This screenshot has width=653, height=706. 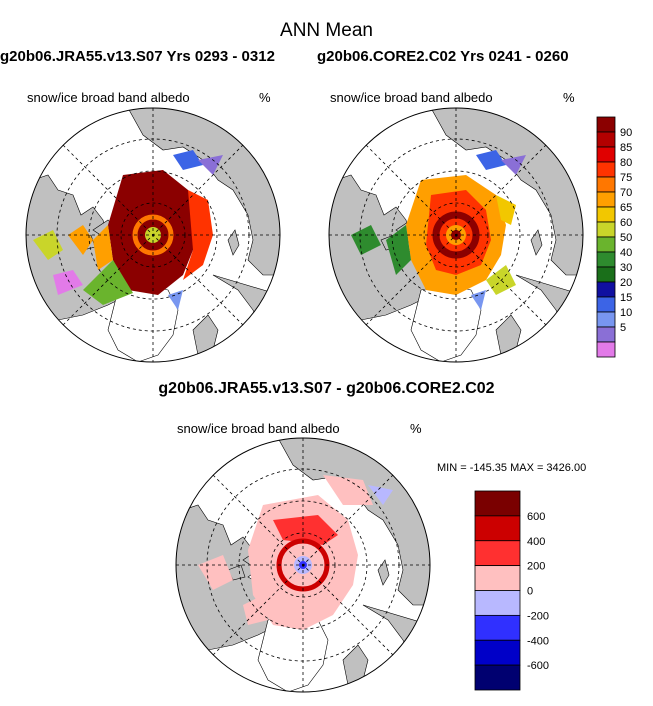 I want to click on mean-colorbar-tick-label: 5, so click(x=623, y=328).